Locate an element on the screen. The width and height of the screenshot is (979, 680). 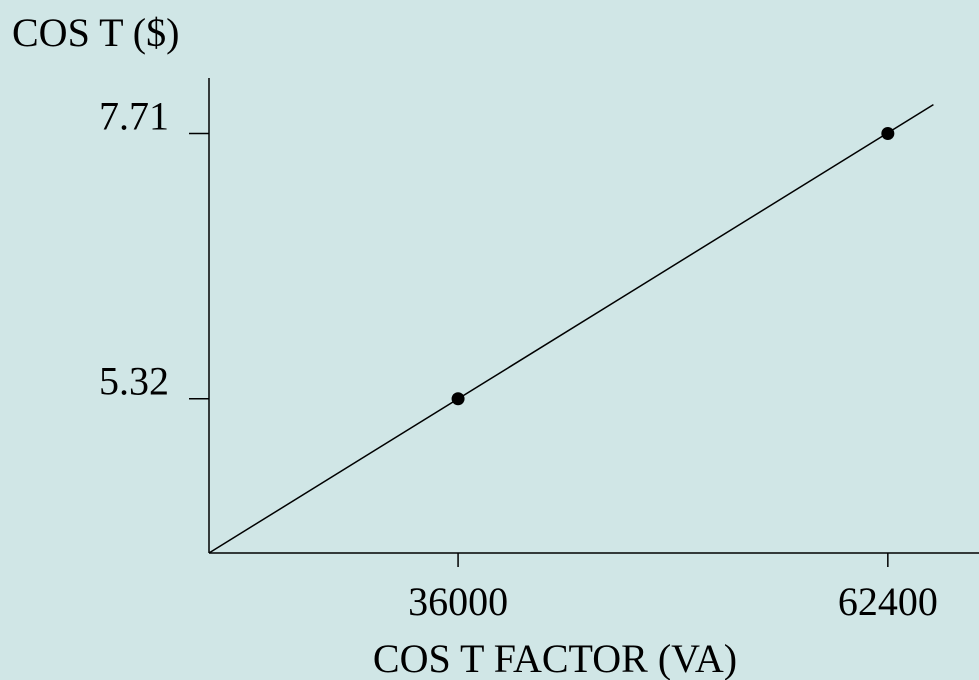
y-tick-label-2: 7.71 is located at coordinates (134, 115).